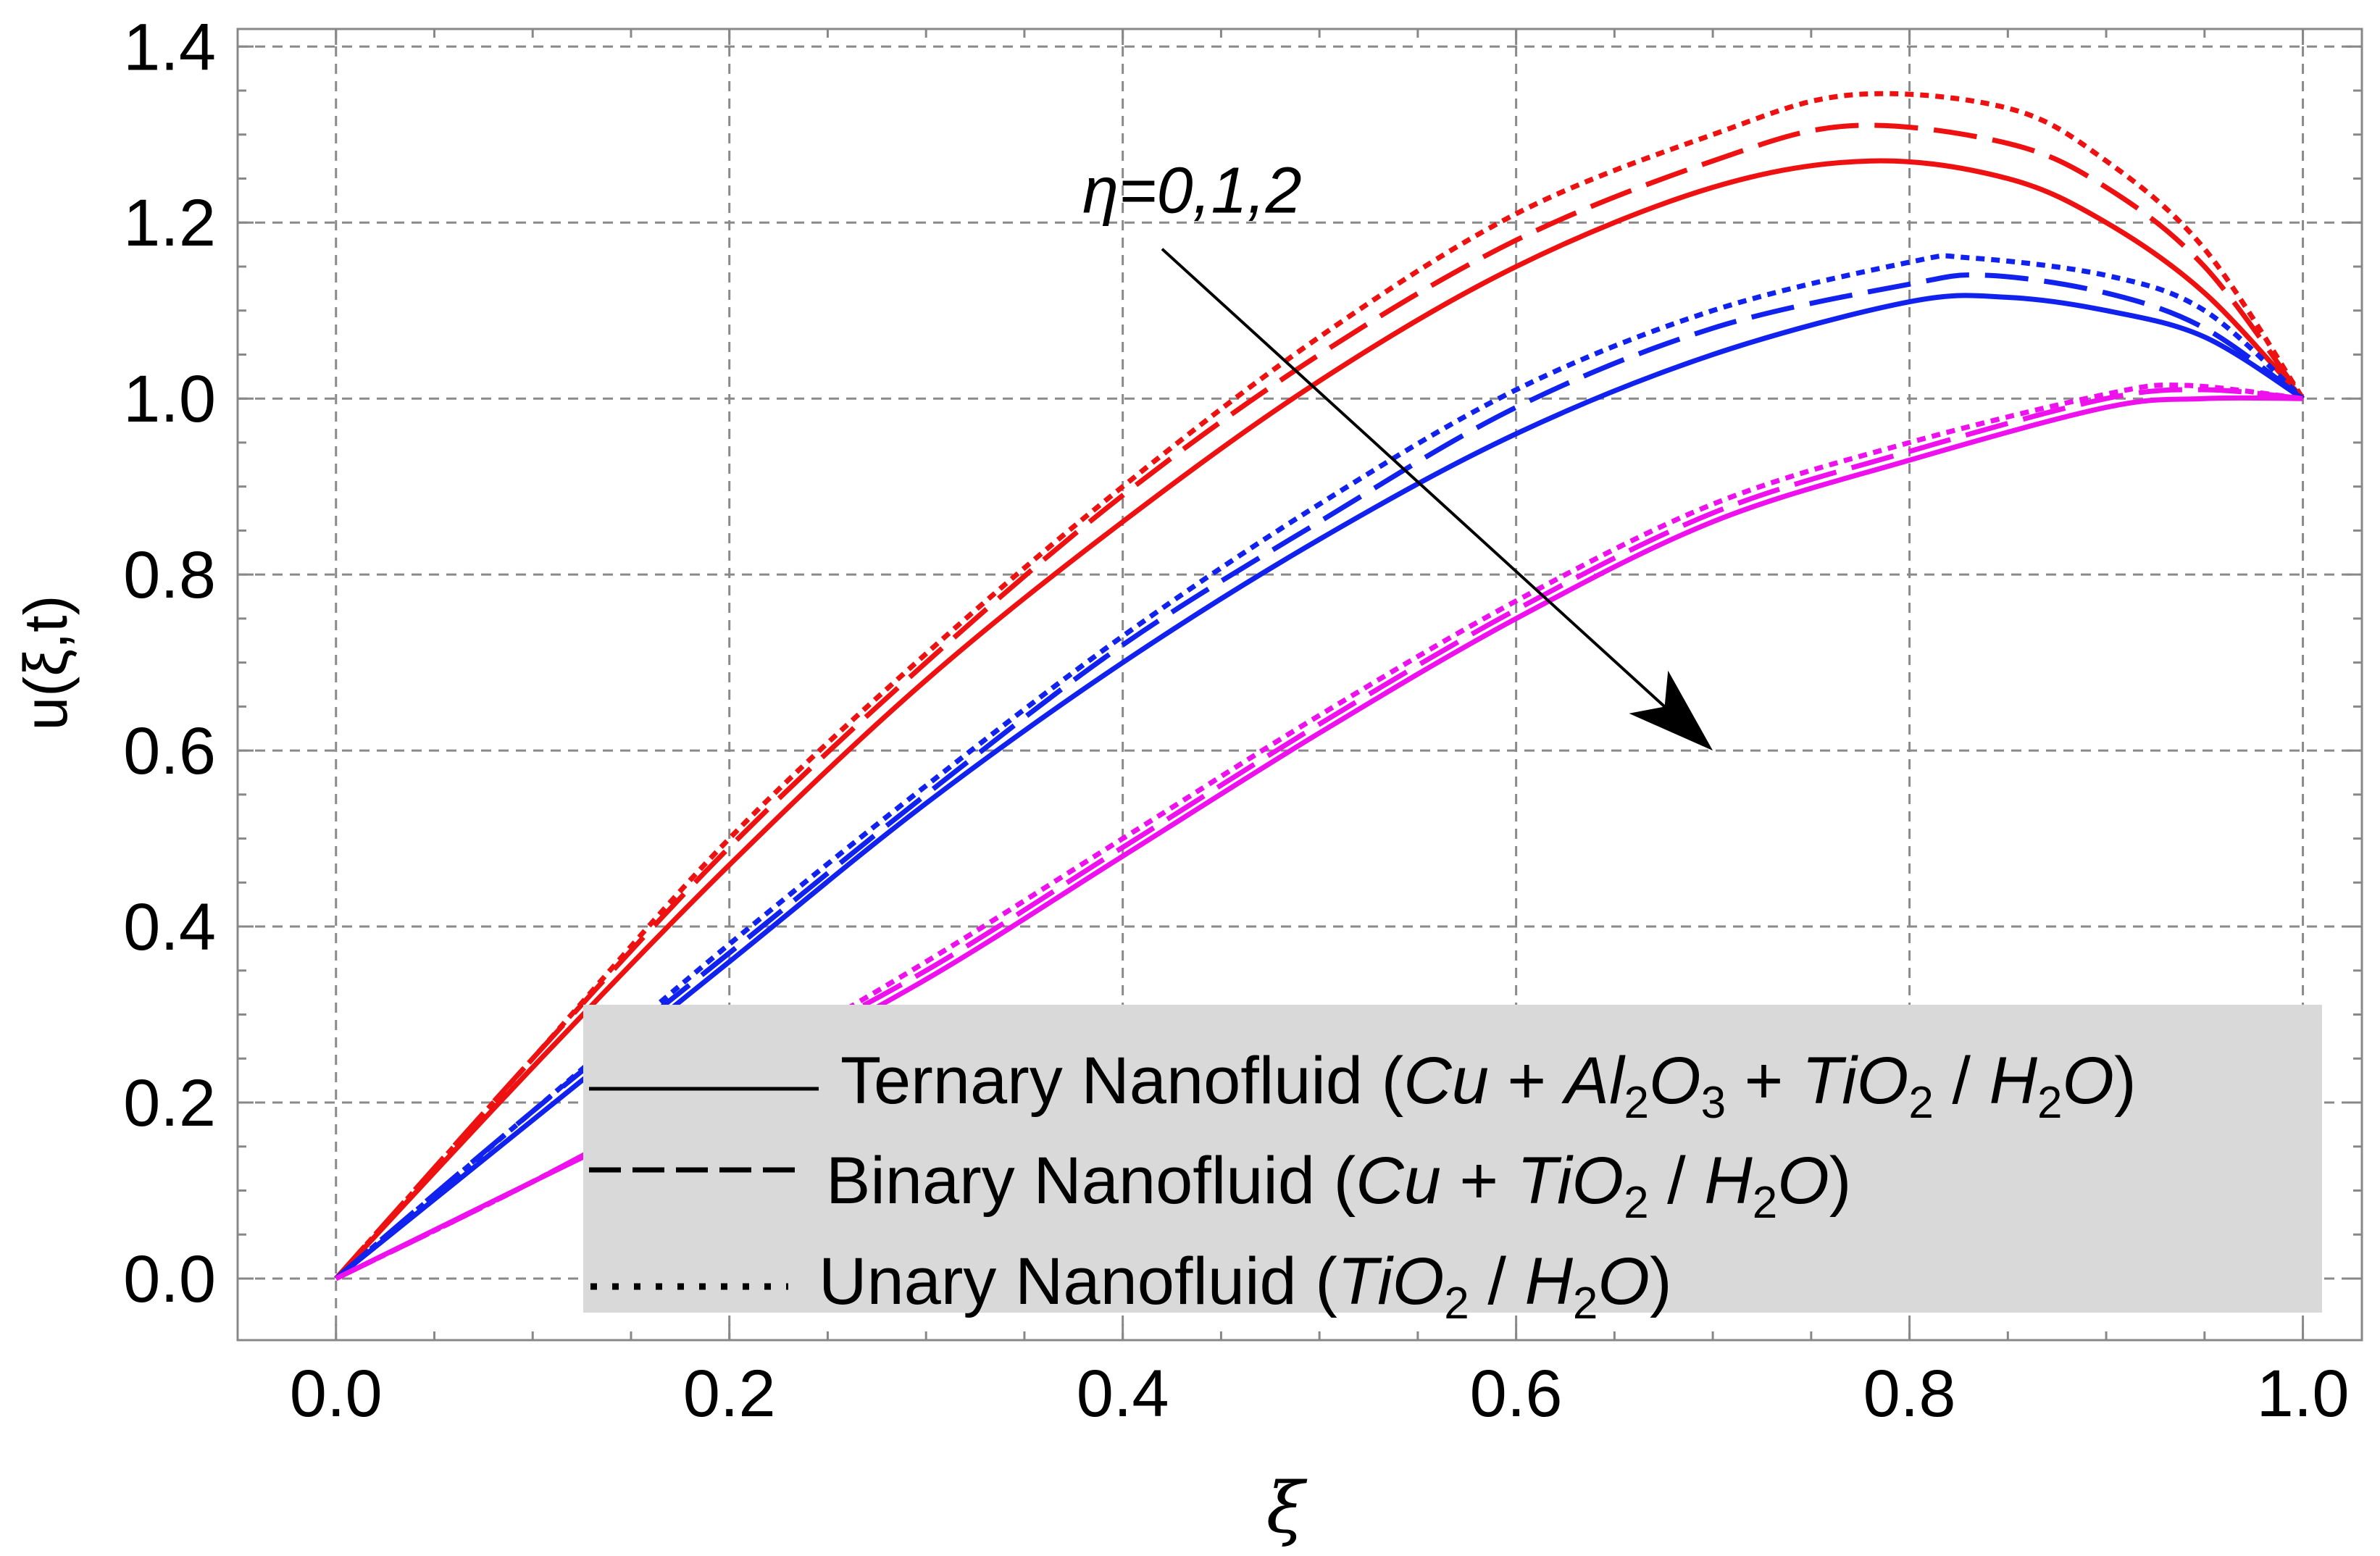  I want to click on x-tick-label: 0.0, so click(336, 1394).